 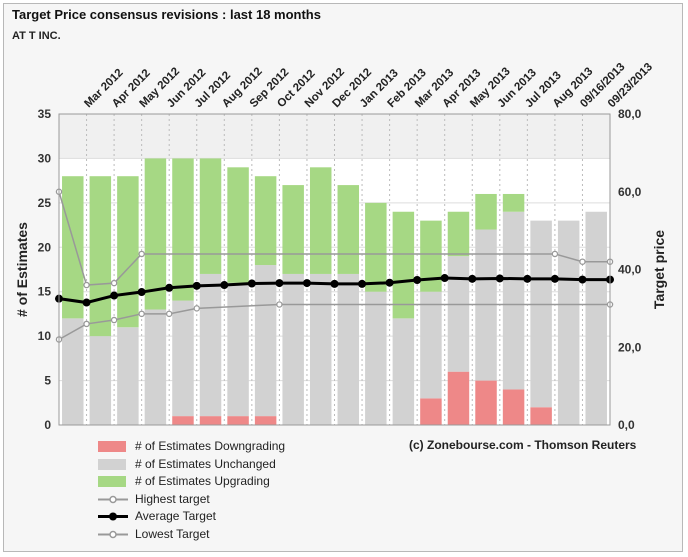 I want to click on legend-item-upgrading: # of Estimates Upgrading, so click(x=191, y=482).